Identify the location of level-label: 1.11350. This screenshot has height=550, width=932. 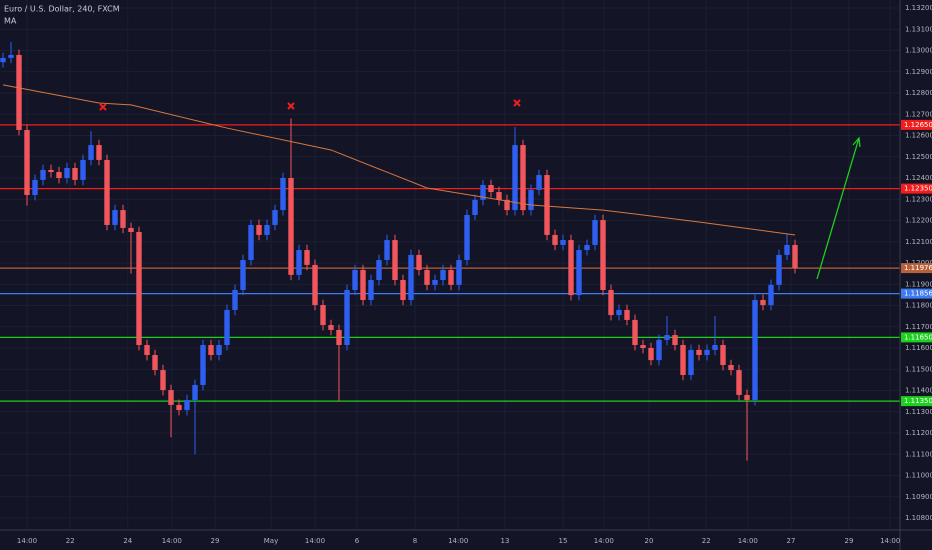
(918, 401).